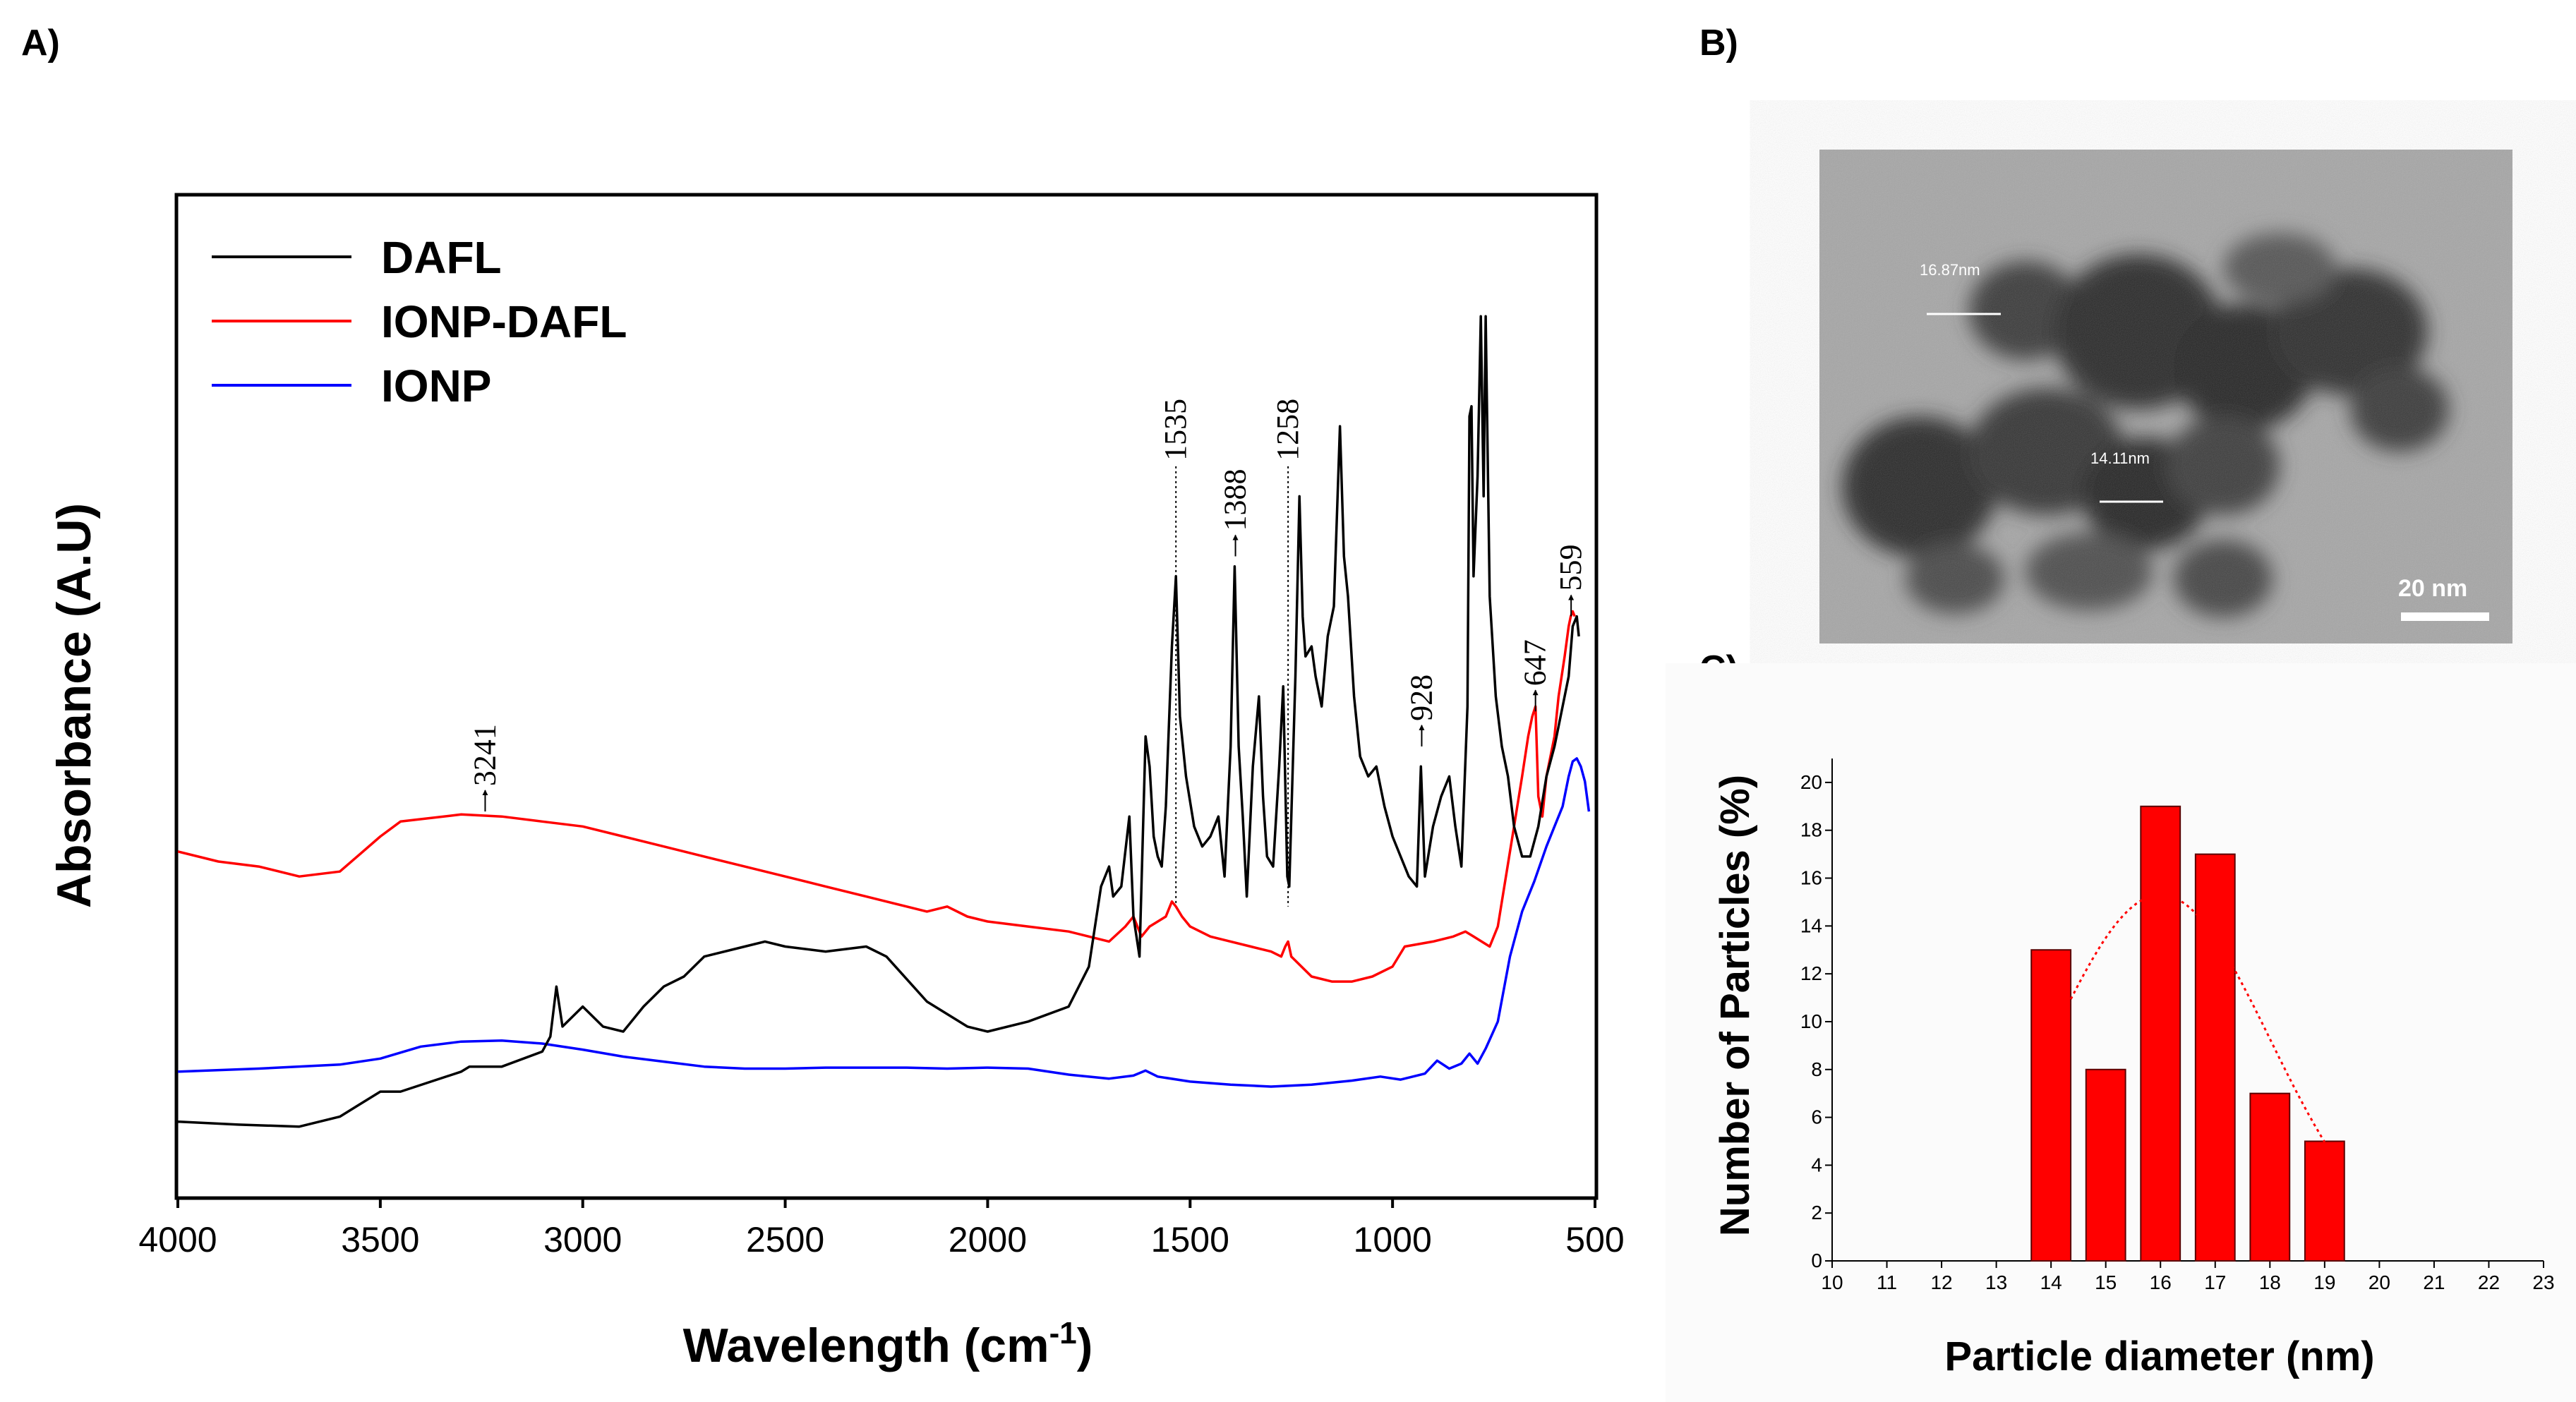 This screenshot has width=2576, height=1402. I want to click on size-y-tick-label: 10, so click(1811, 1021).